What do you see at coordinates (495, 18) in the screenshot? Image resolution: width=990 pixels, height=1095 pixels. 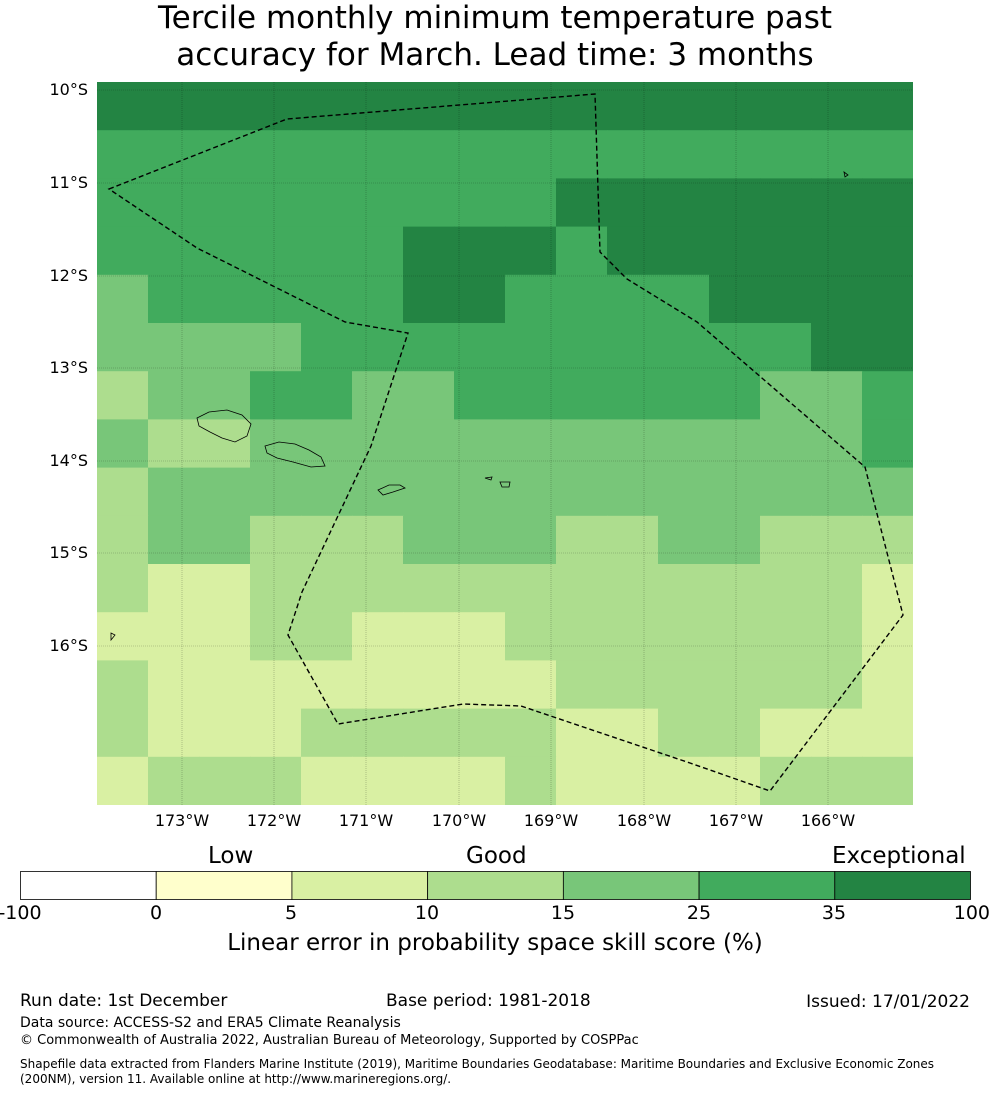 I see `title-line-1: Tercile monthly minimum temperature past` at bounding box center [495, 18].